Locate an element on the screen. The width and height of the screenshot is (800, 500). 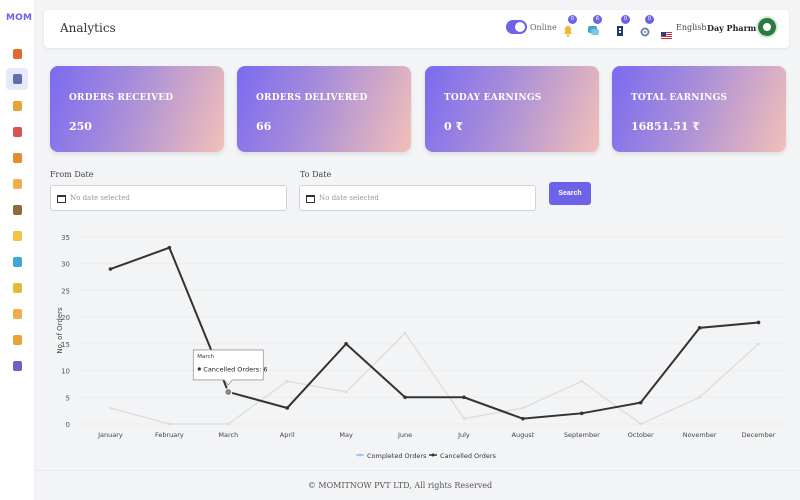
support-icon is located at coordinates (17, 366).